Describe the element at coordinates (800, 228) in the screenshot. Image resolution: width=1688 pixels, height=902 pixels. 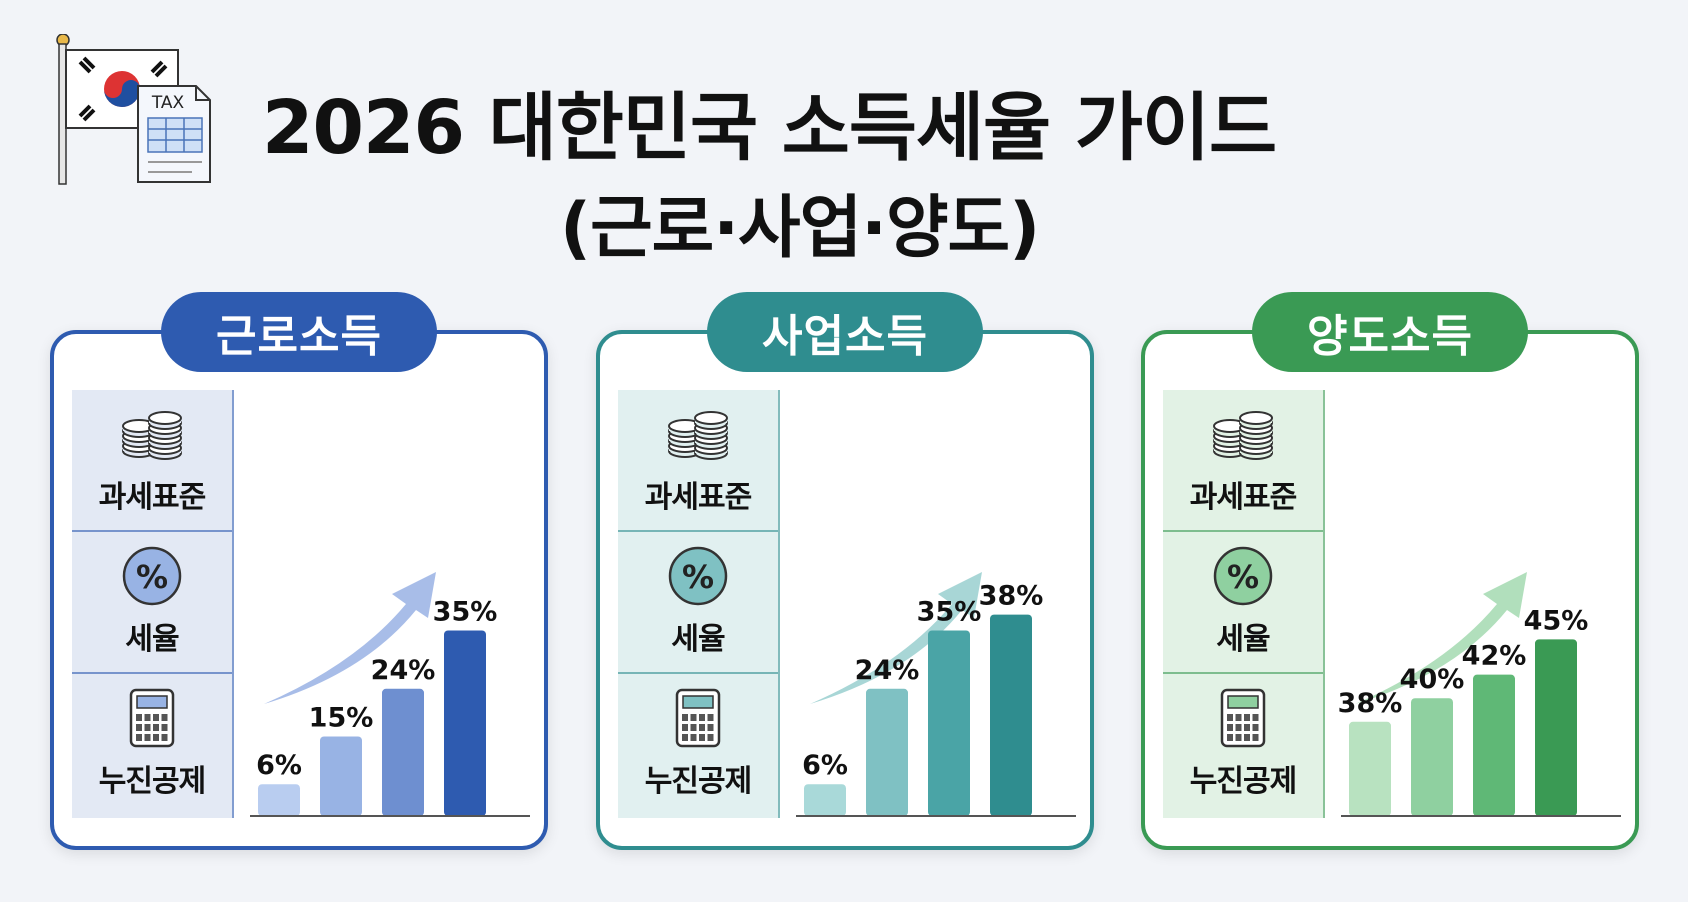
I see `title-sub: (근로·사업·양도)` at that location.